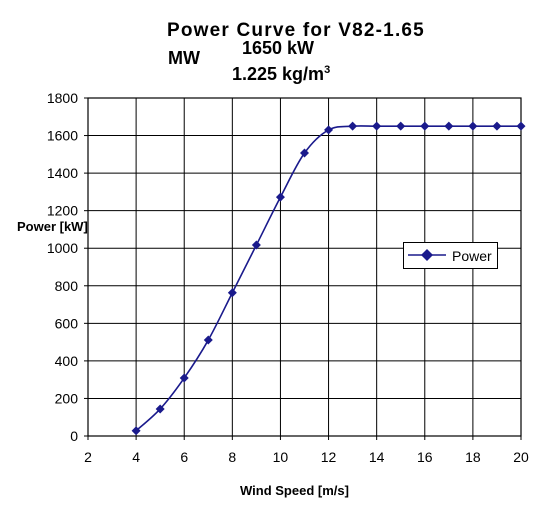  I want to click on y-axis-label: Power [kW], so click(52, 226).